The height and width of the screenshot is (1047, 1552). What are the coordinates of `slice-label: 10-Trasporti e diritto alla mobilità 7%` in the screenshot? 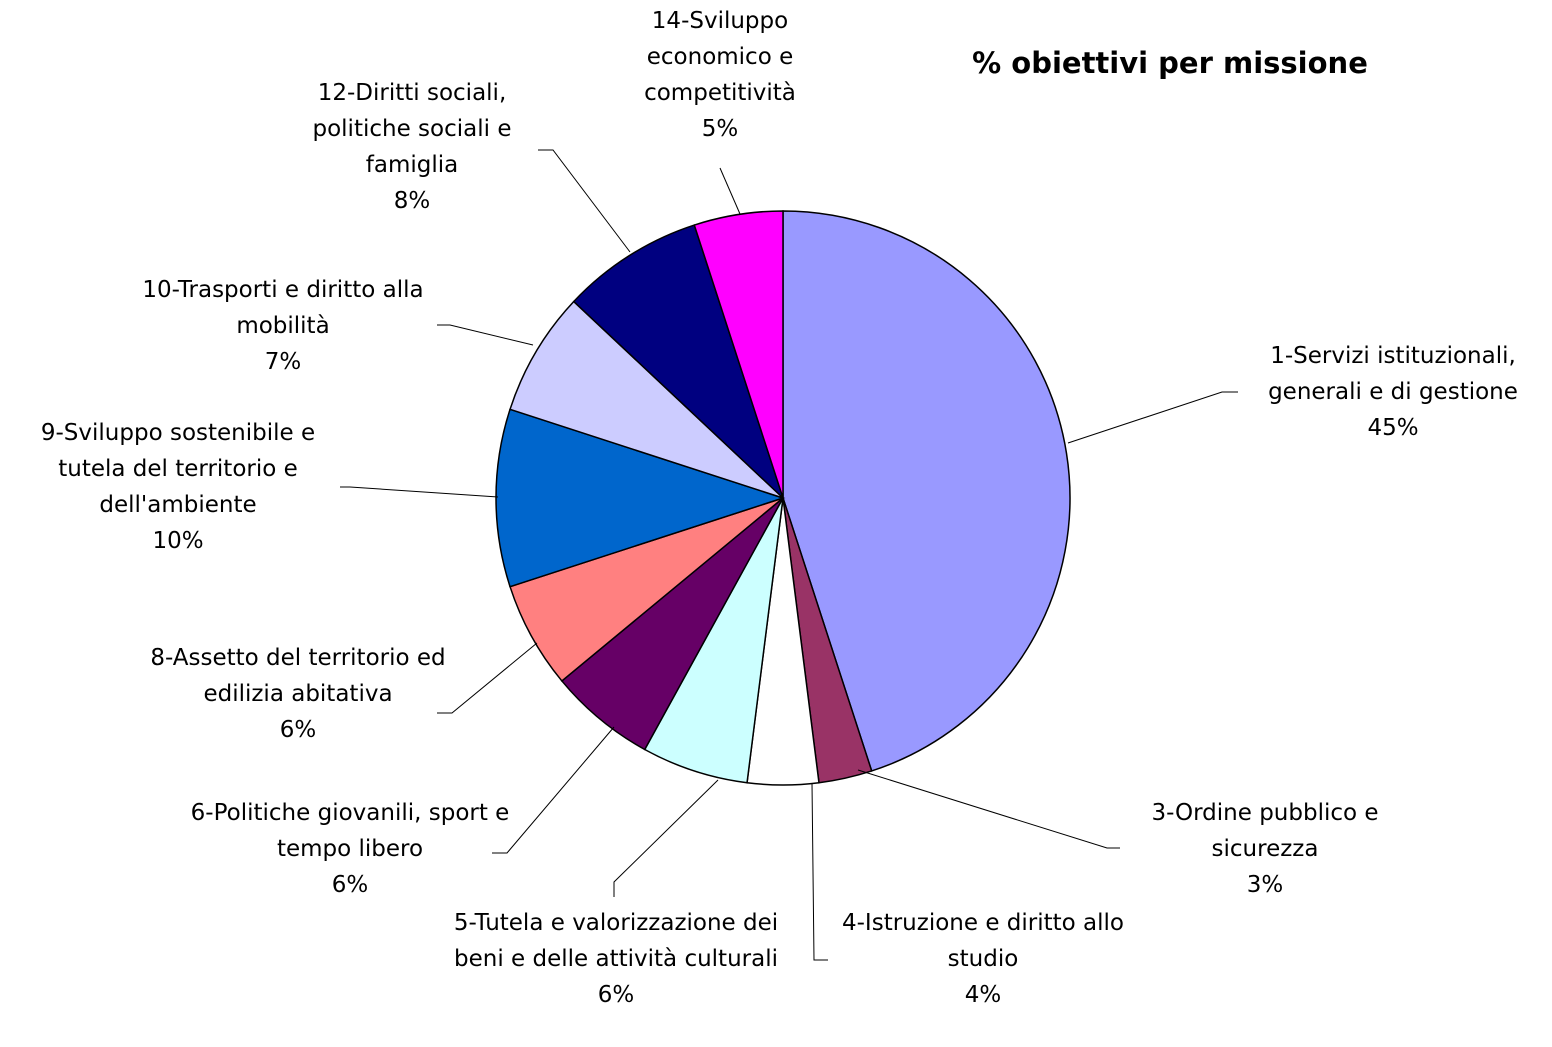 It's located at (283, 326).